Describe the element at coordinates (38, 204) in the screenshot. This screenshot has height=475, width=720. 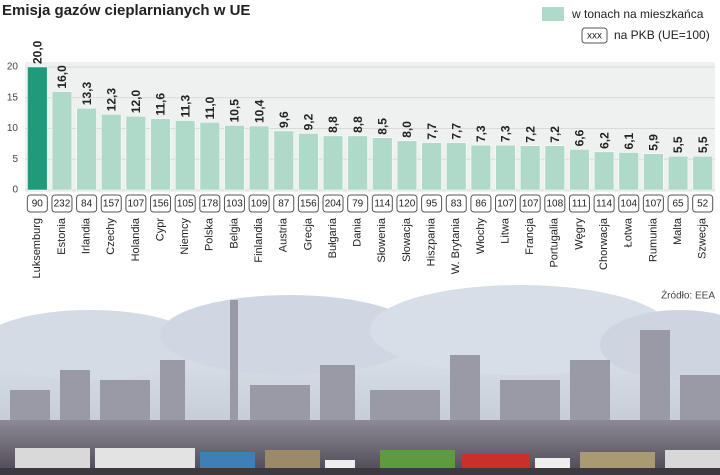
I see `pkb-value: 90` at that location.